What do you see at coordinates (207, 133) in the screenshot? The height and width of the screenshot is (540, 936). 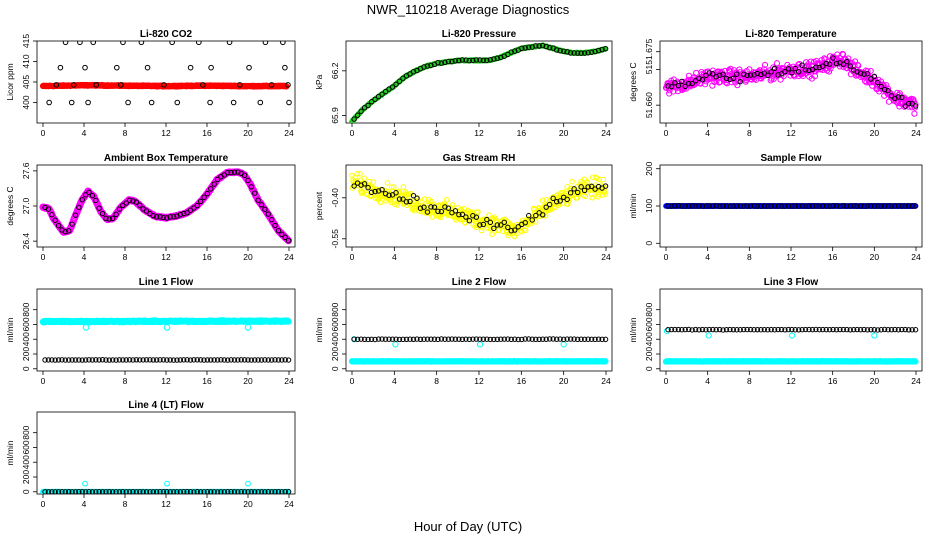 I see `x-tick-label: 16` at bounding box center [207, 133].